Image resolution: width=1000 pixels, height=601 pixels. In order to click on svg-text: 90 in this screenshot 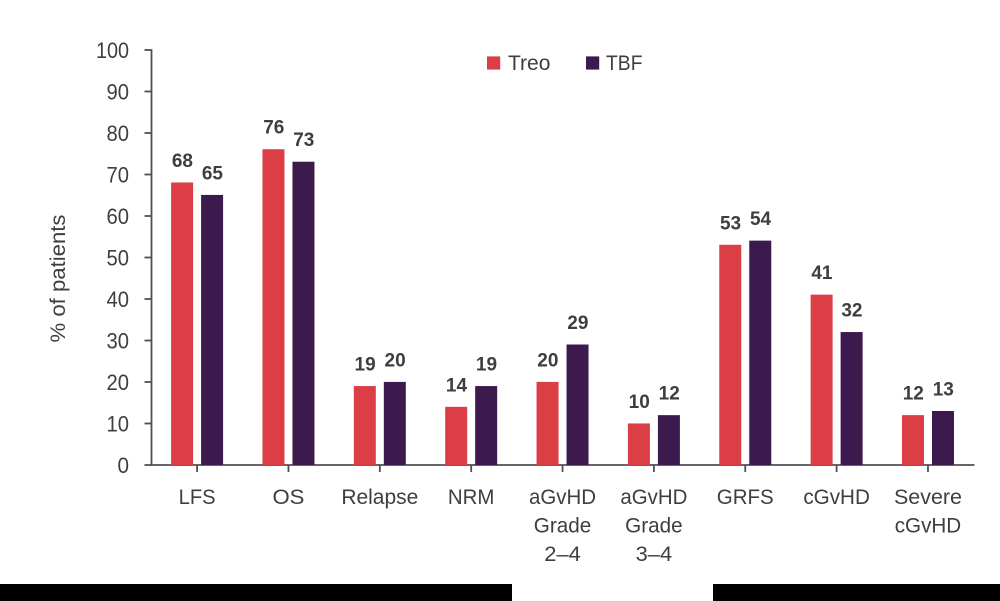, I will do `click(118, 91)`.